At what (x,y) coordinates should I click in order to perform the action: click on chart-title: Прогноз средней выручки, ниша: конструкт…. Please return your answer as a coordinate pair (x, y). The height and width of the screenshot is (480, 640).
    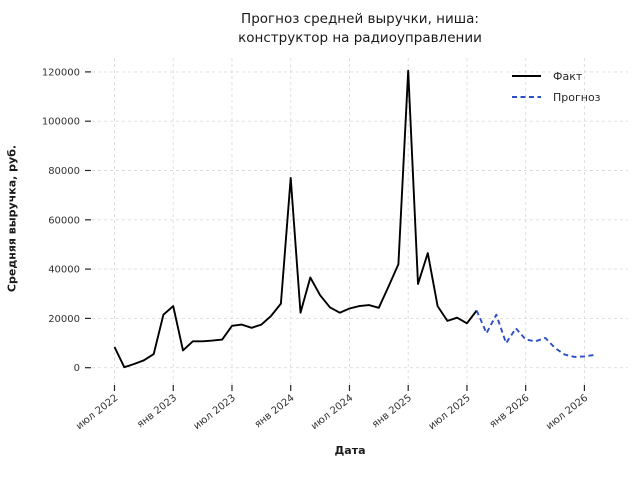
    Looking at the image, I should click on (360, 29).